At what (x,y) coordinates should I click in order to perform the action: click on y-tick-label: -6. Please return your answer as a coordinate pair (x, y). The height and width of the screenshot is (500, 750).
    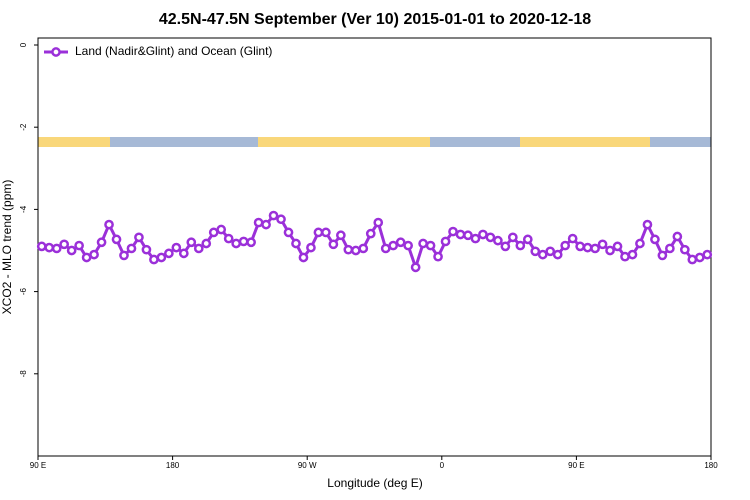
    Looking at the image, I should click on (23, 291).